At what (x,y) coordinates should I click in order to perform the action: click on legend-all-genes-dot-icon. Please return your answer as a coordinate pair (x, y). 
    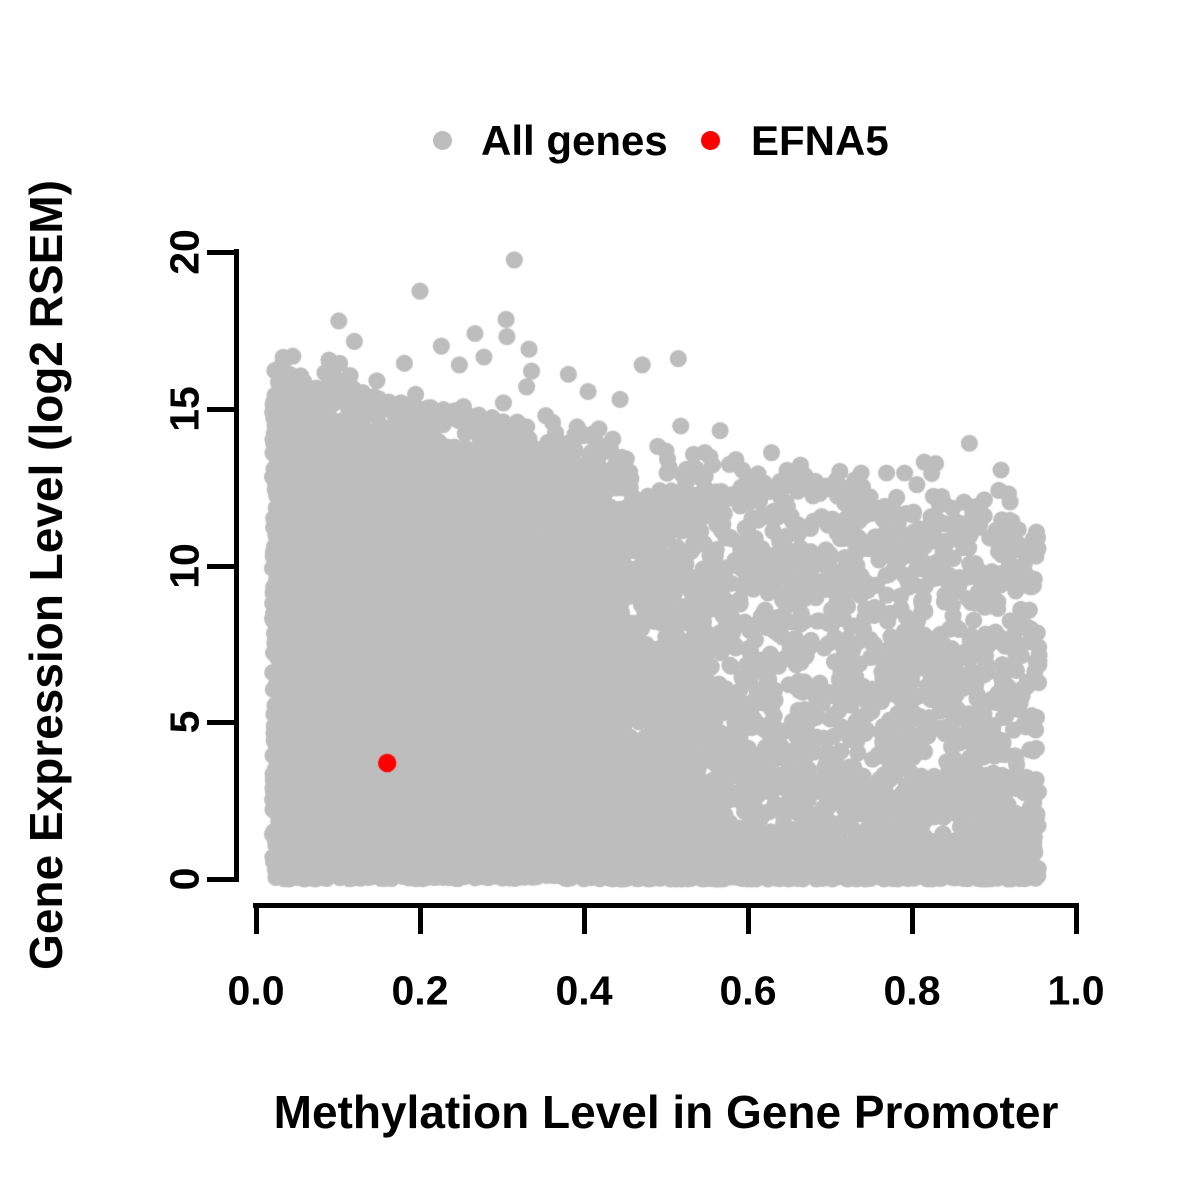
    Looking at the image, I should click on (442, 140).